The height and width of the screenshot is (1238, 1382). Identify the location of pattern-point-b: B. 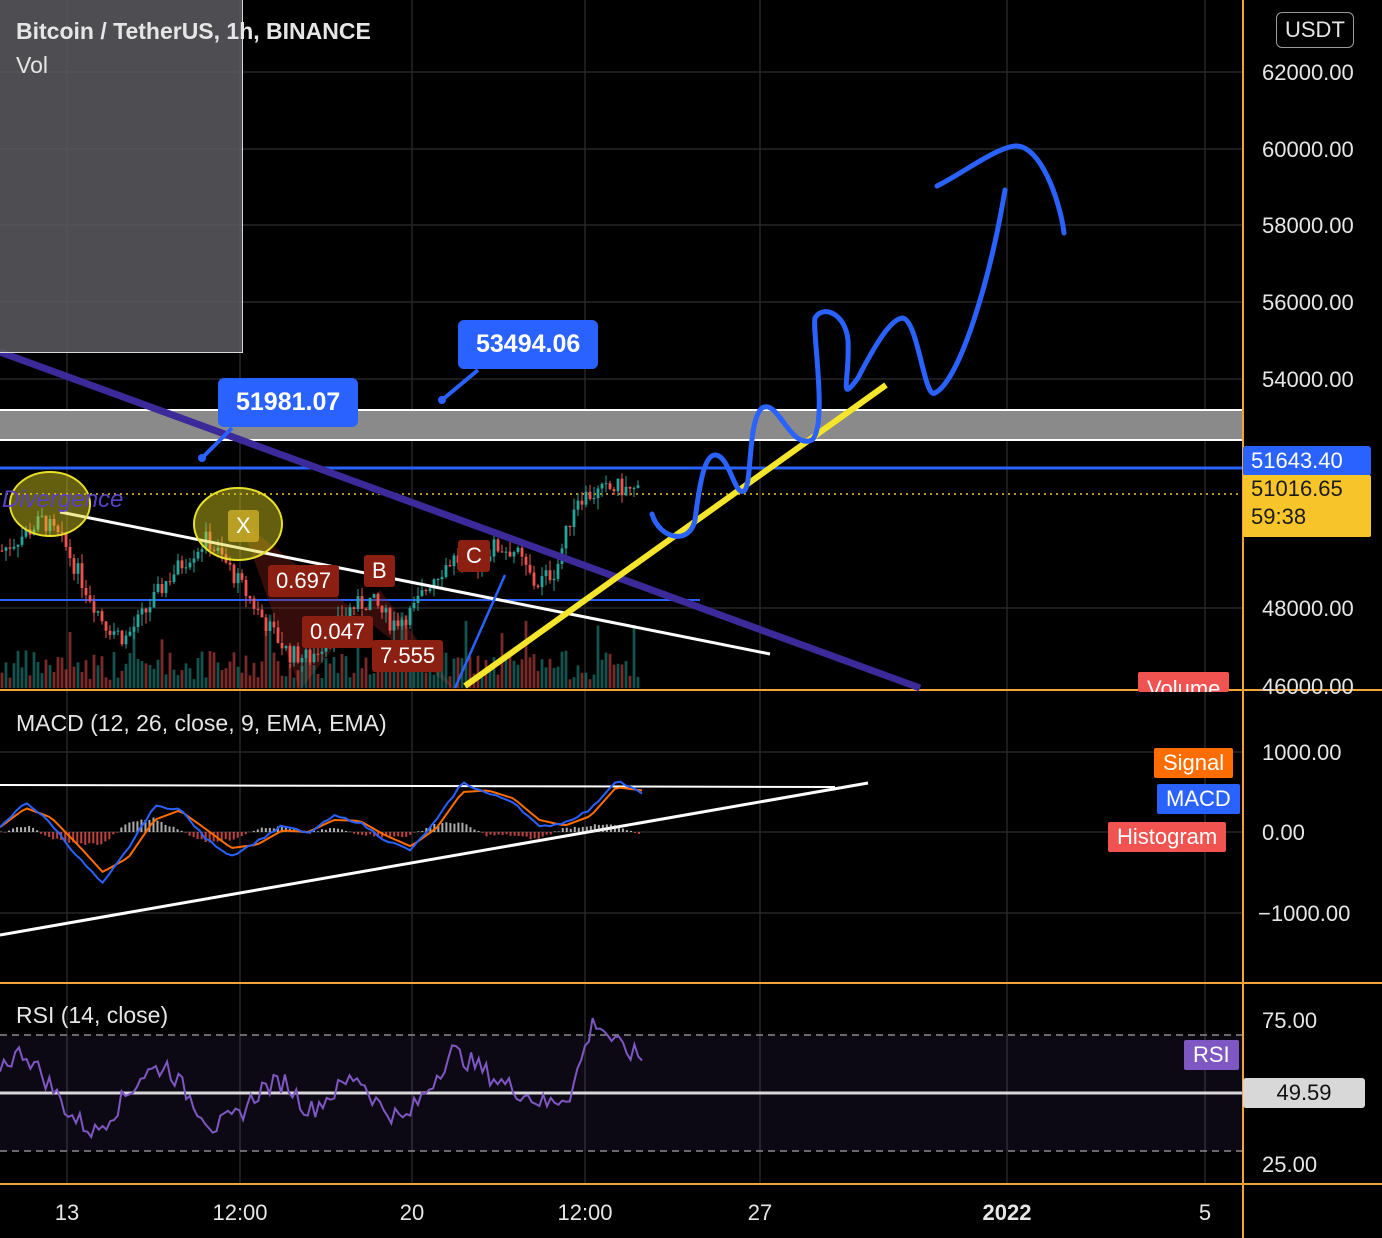
(379, 571).